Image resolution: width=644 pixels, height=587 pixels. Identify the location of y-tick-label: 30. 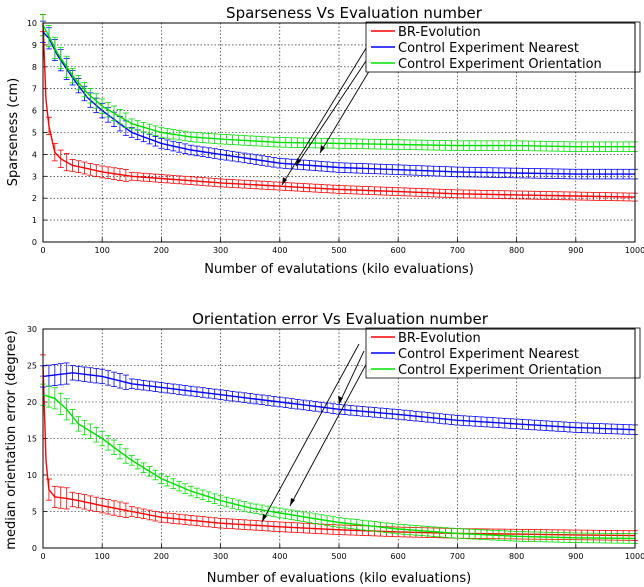
(32, 329).